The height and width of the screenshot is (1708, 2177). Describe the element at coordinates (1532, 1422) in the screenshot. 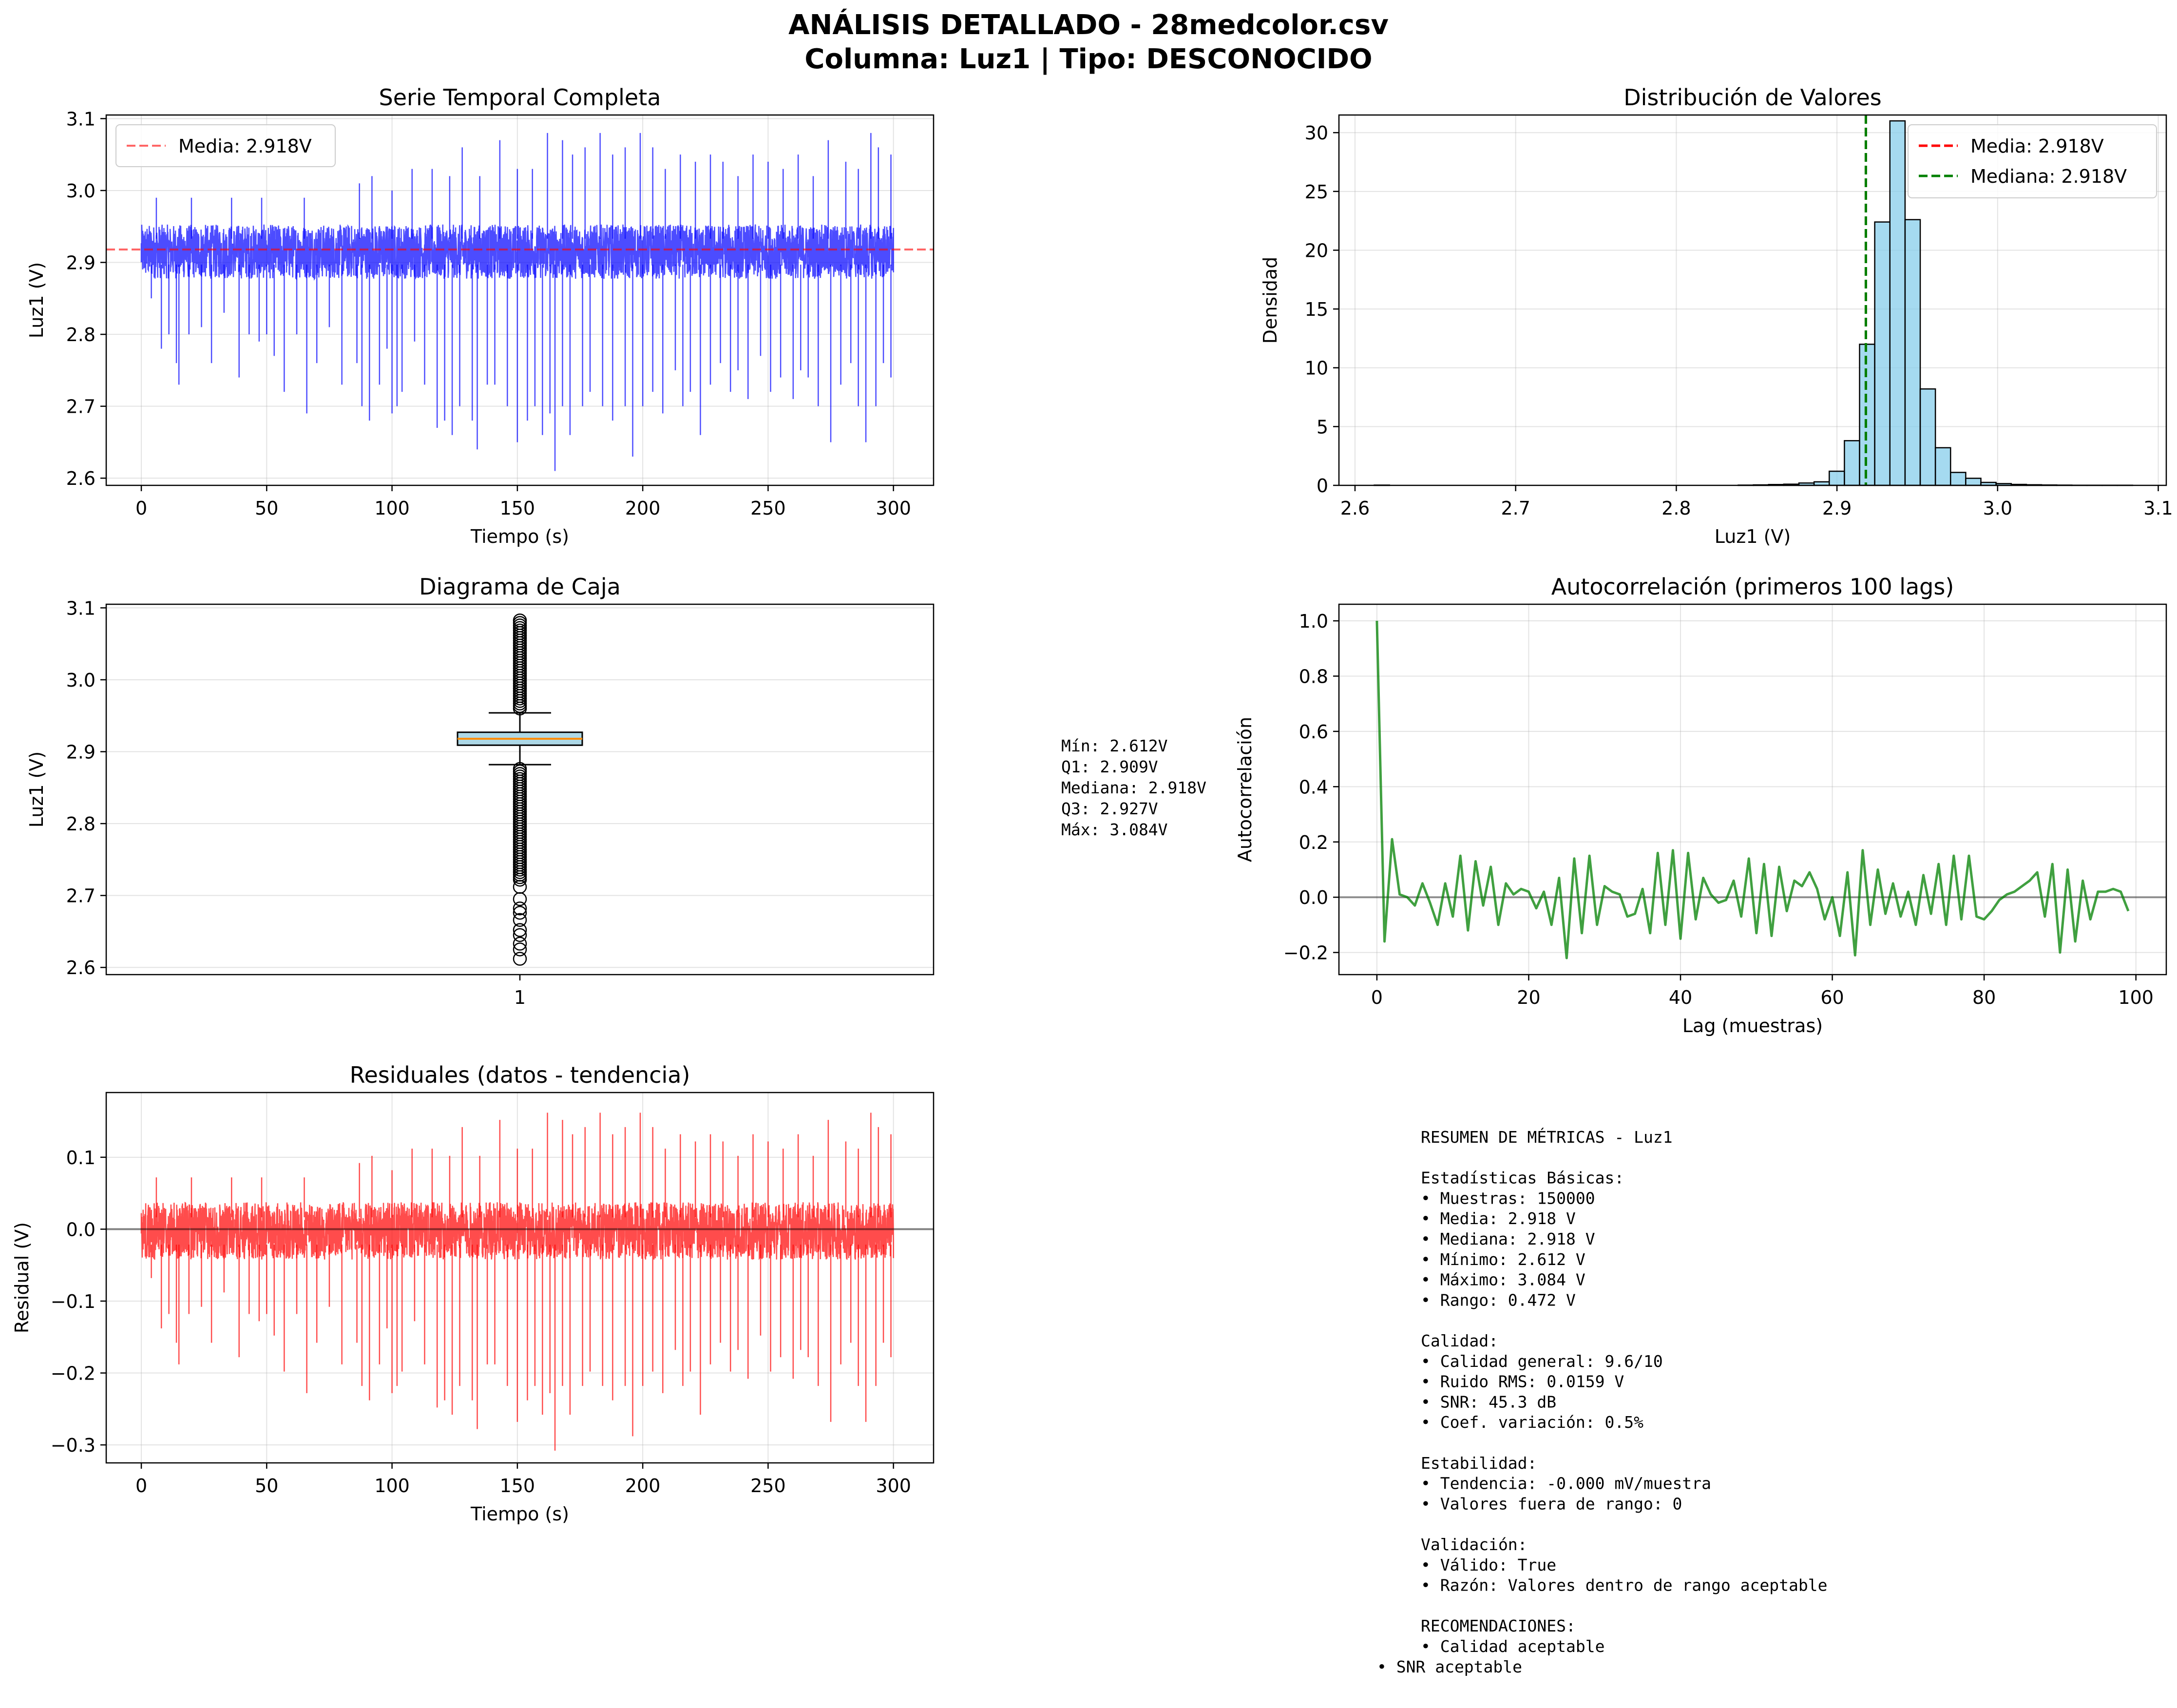

I see `summary-line: • Coef. variación: 0.5%` at that location.